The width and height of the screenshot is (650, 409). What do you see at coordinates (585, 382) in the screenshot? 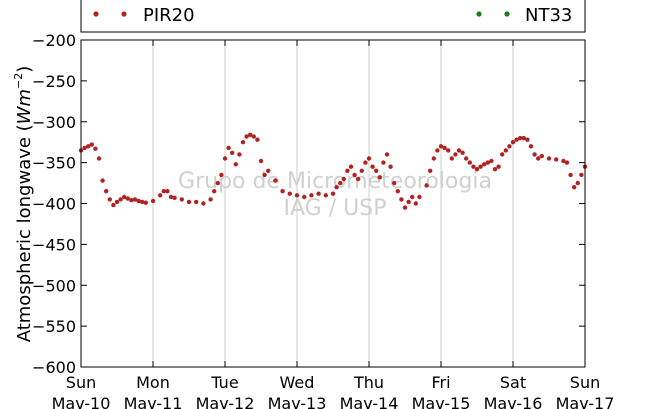
I see `x-tick-label-day: Sun` at bounding box center [585, 382].